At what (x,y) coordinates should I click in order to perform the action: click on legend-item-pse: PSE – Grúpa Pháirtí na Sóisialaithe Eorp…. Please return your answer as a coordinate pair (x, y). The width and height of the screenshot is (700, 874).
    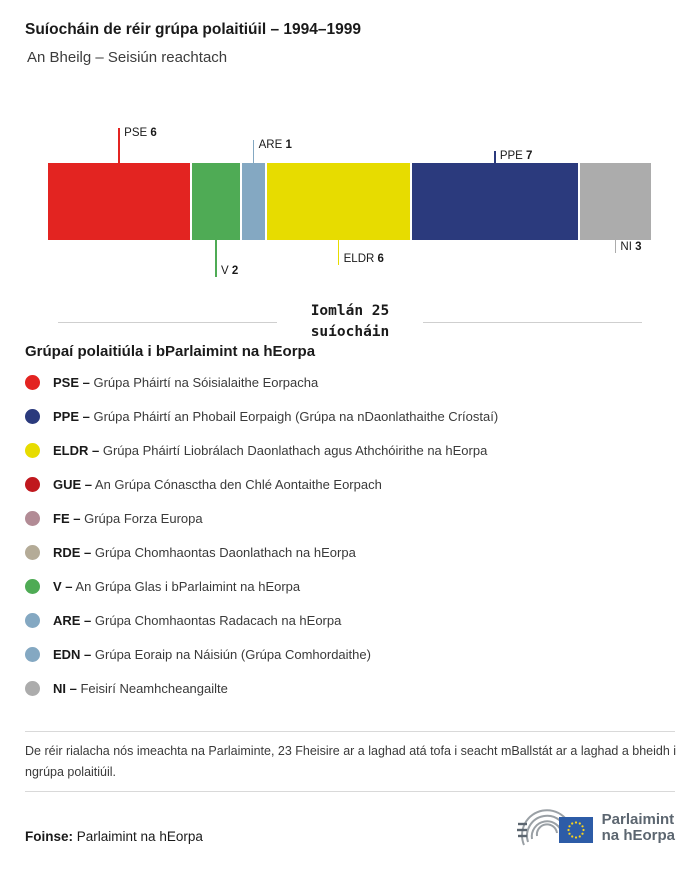
    Looking at the image, I should click on (350, 382).